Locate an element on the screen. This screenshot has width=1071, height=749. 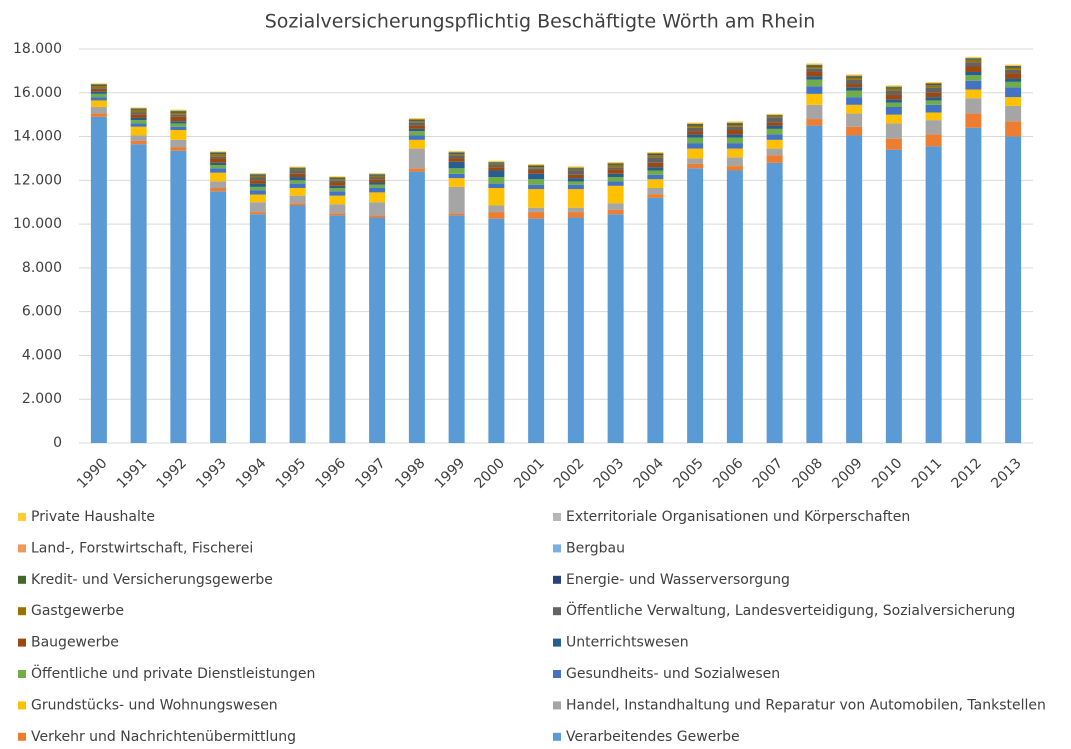
x-tick-label: 2008 is located at coordinates (808, 473).